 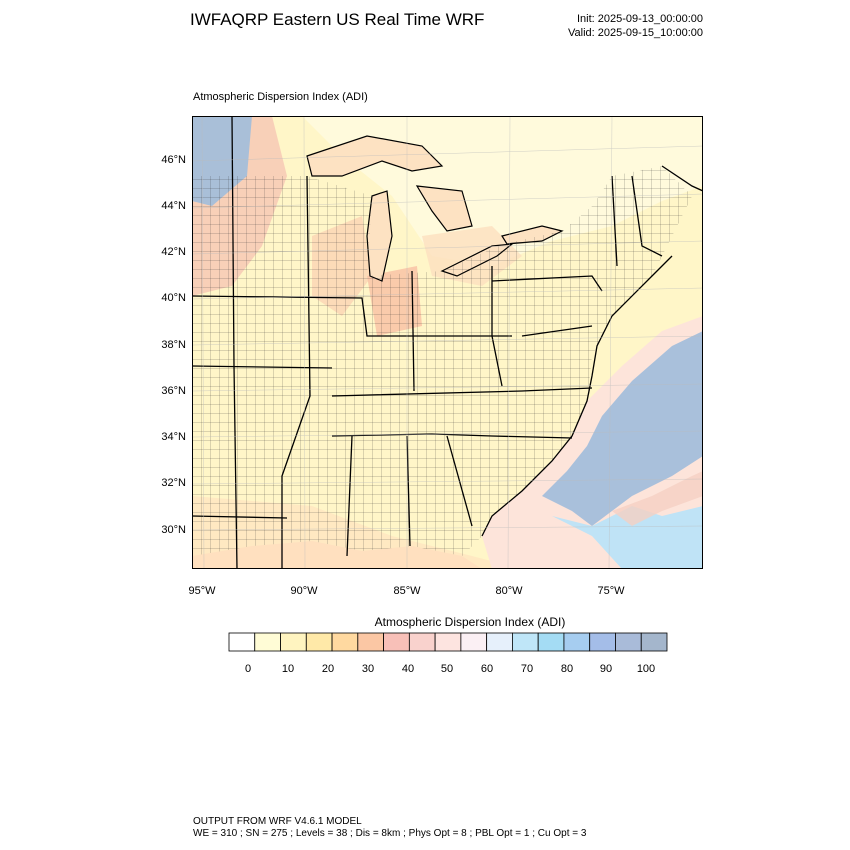 What do you see at coordinates (173, 298) in the screenshot?
I see `lat-label-40n: 40°N` at bounding box center [173, 298].